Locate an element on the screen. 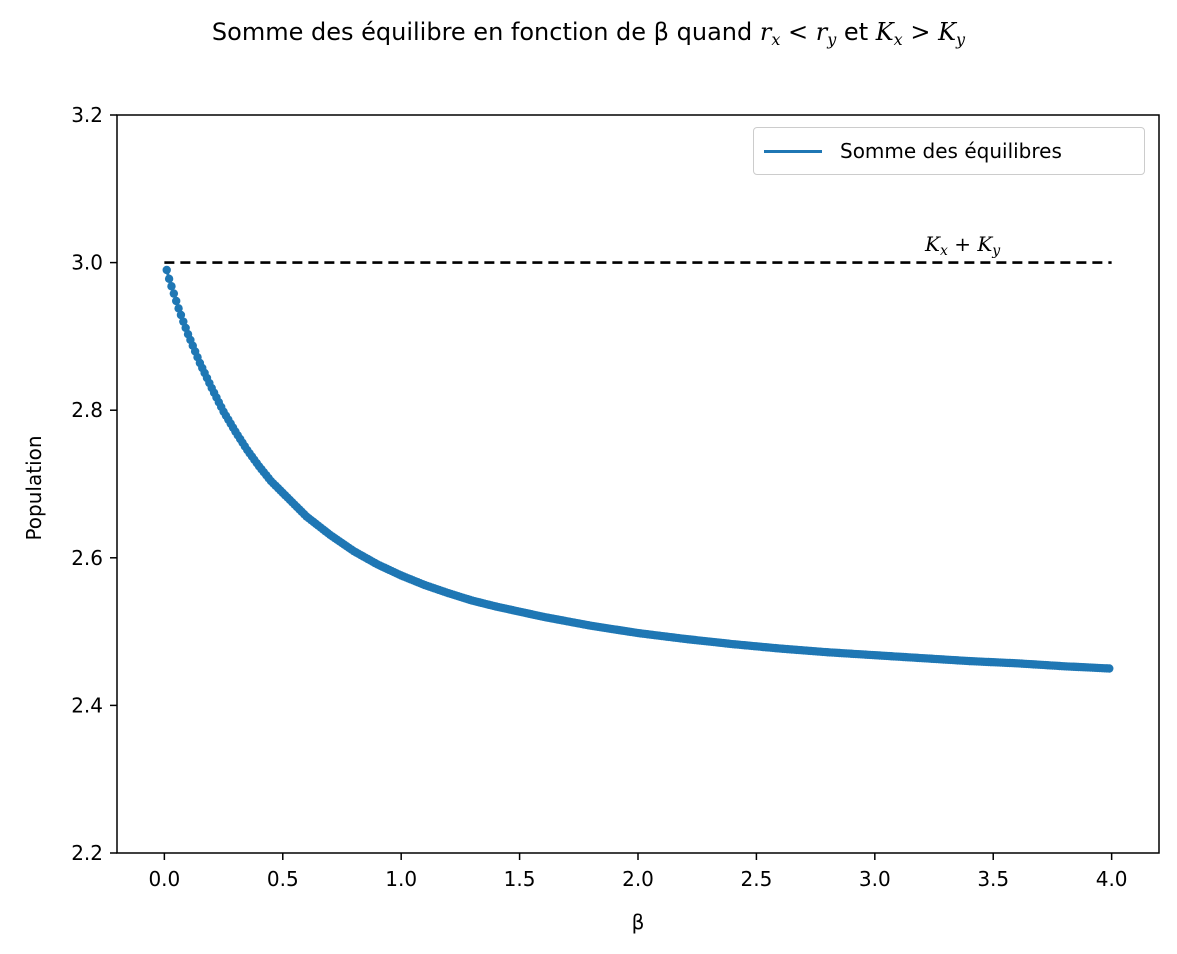  y-tick-label: 2.8 is located at coordinates (87, 410).